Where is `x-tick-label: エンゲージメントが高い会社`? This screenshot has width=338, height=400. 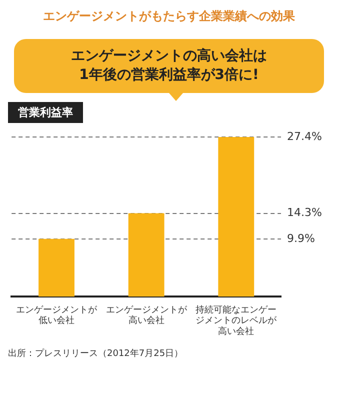
x-tick-label: エンゲージメントが高い会社 is located at coordinates (147, 315).